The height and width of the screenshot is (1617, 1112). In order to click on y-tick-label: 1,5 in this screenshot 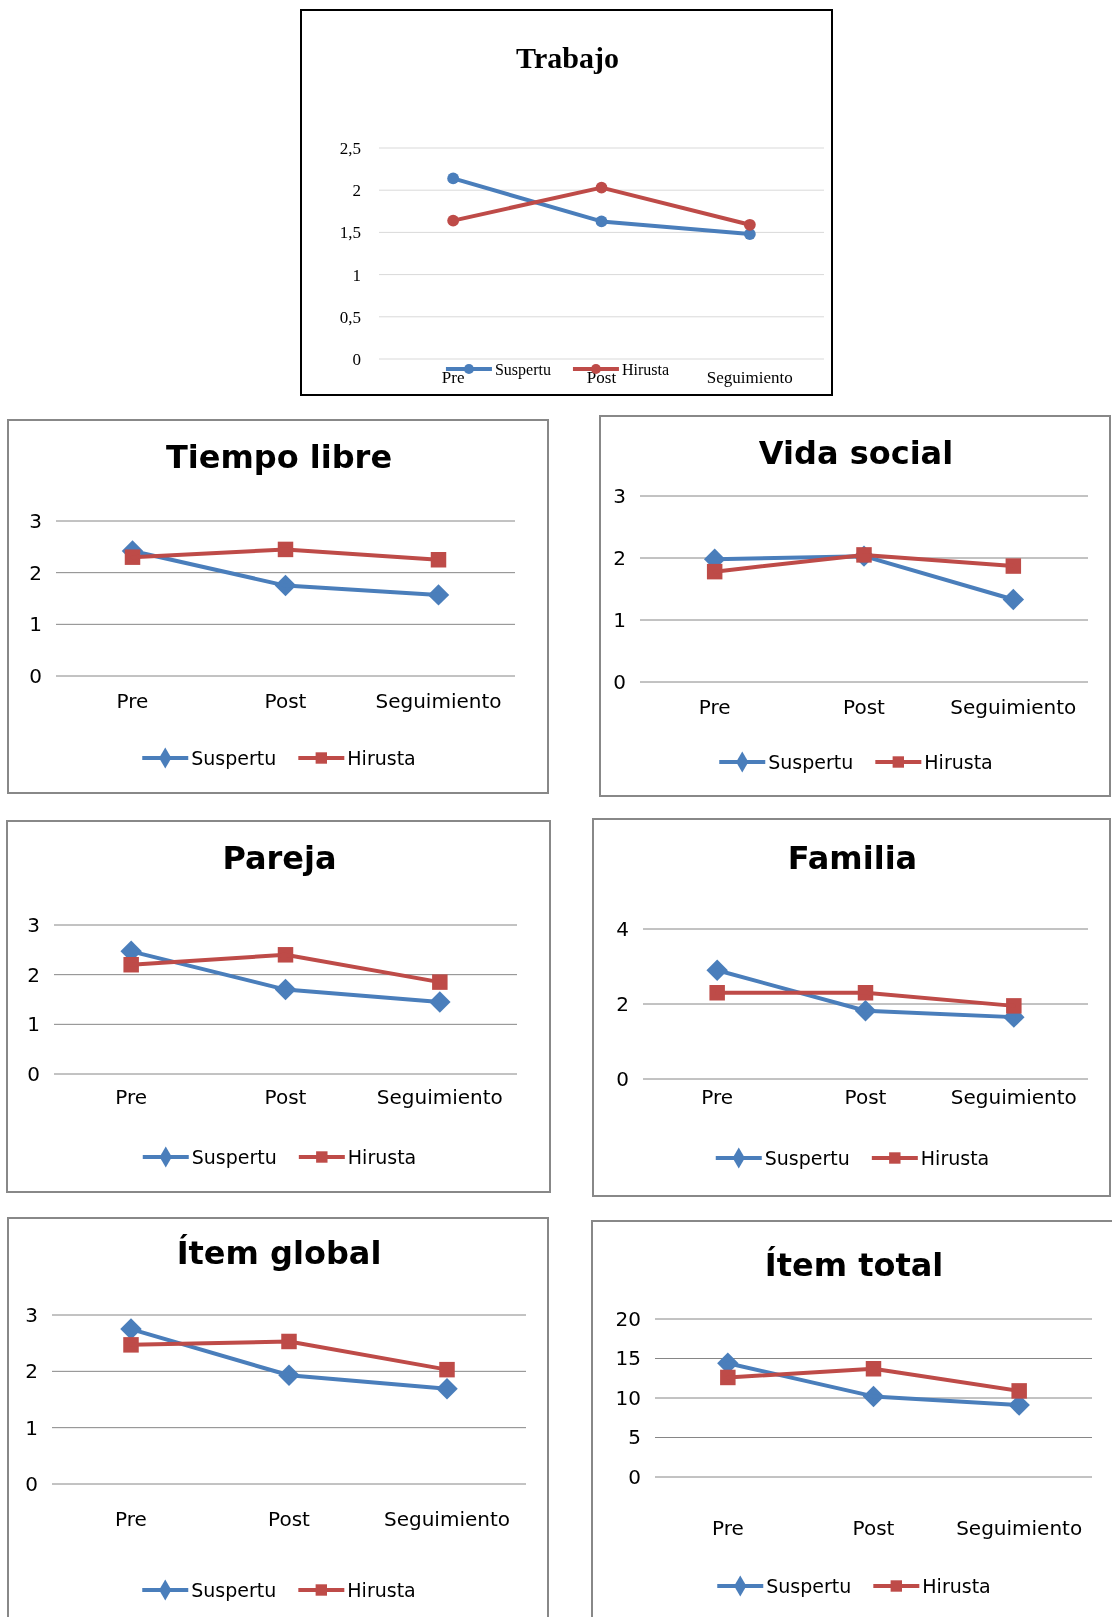, I will do `click(350, 233)`.